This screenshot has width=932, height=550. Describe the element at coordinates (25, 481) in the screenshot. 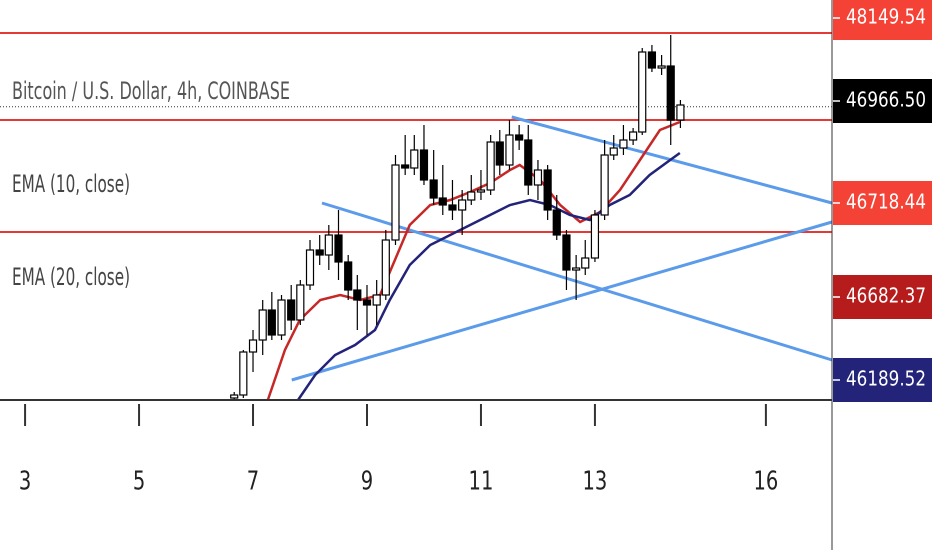

I see `x-tick-label: 3` at that location.